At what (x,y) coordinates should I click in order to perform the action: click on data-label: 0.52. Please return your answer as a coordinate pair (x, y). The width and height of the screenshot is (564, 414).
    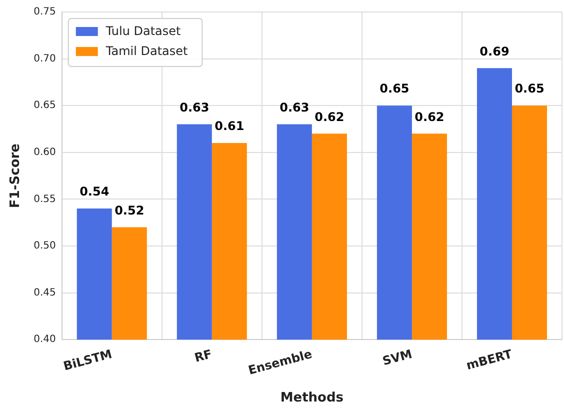
    Looking at the image, I should click on (129, 210).